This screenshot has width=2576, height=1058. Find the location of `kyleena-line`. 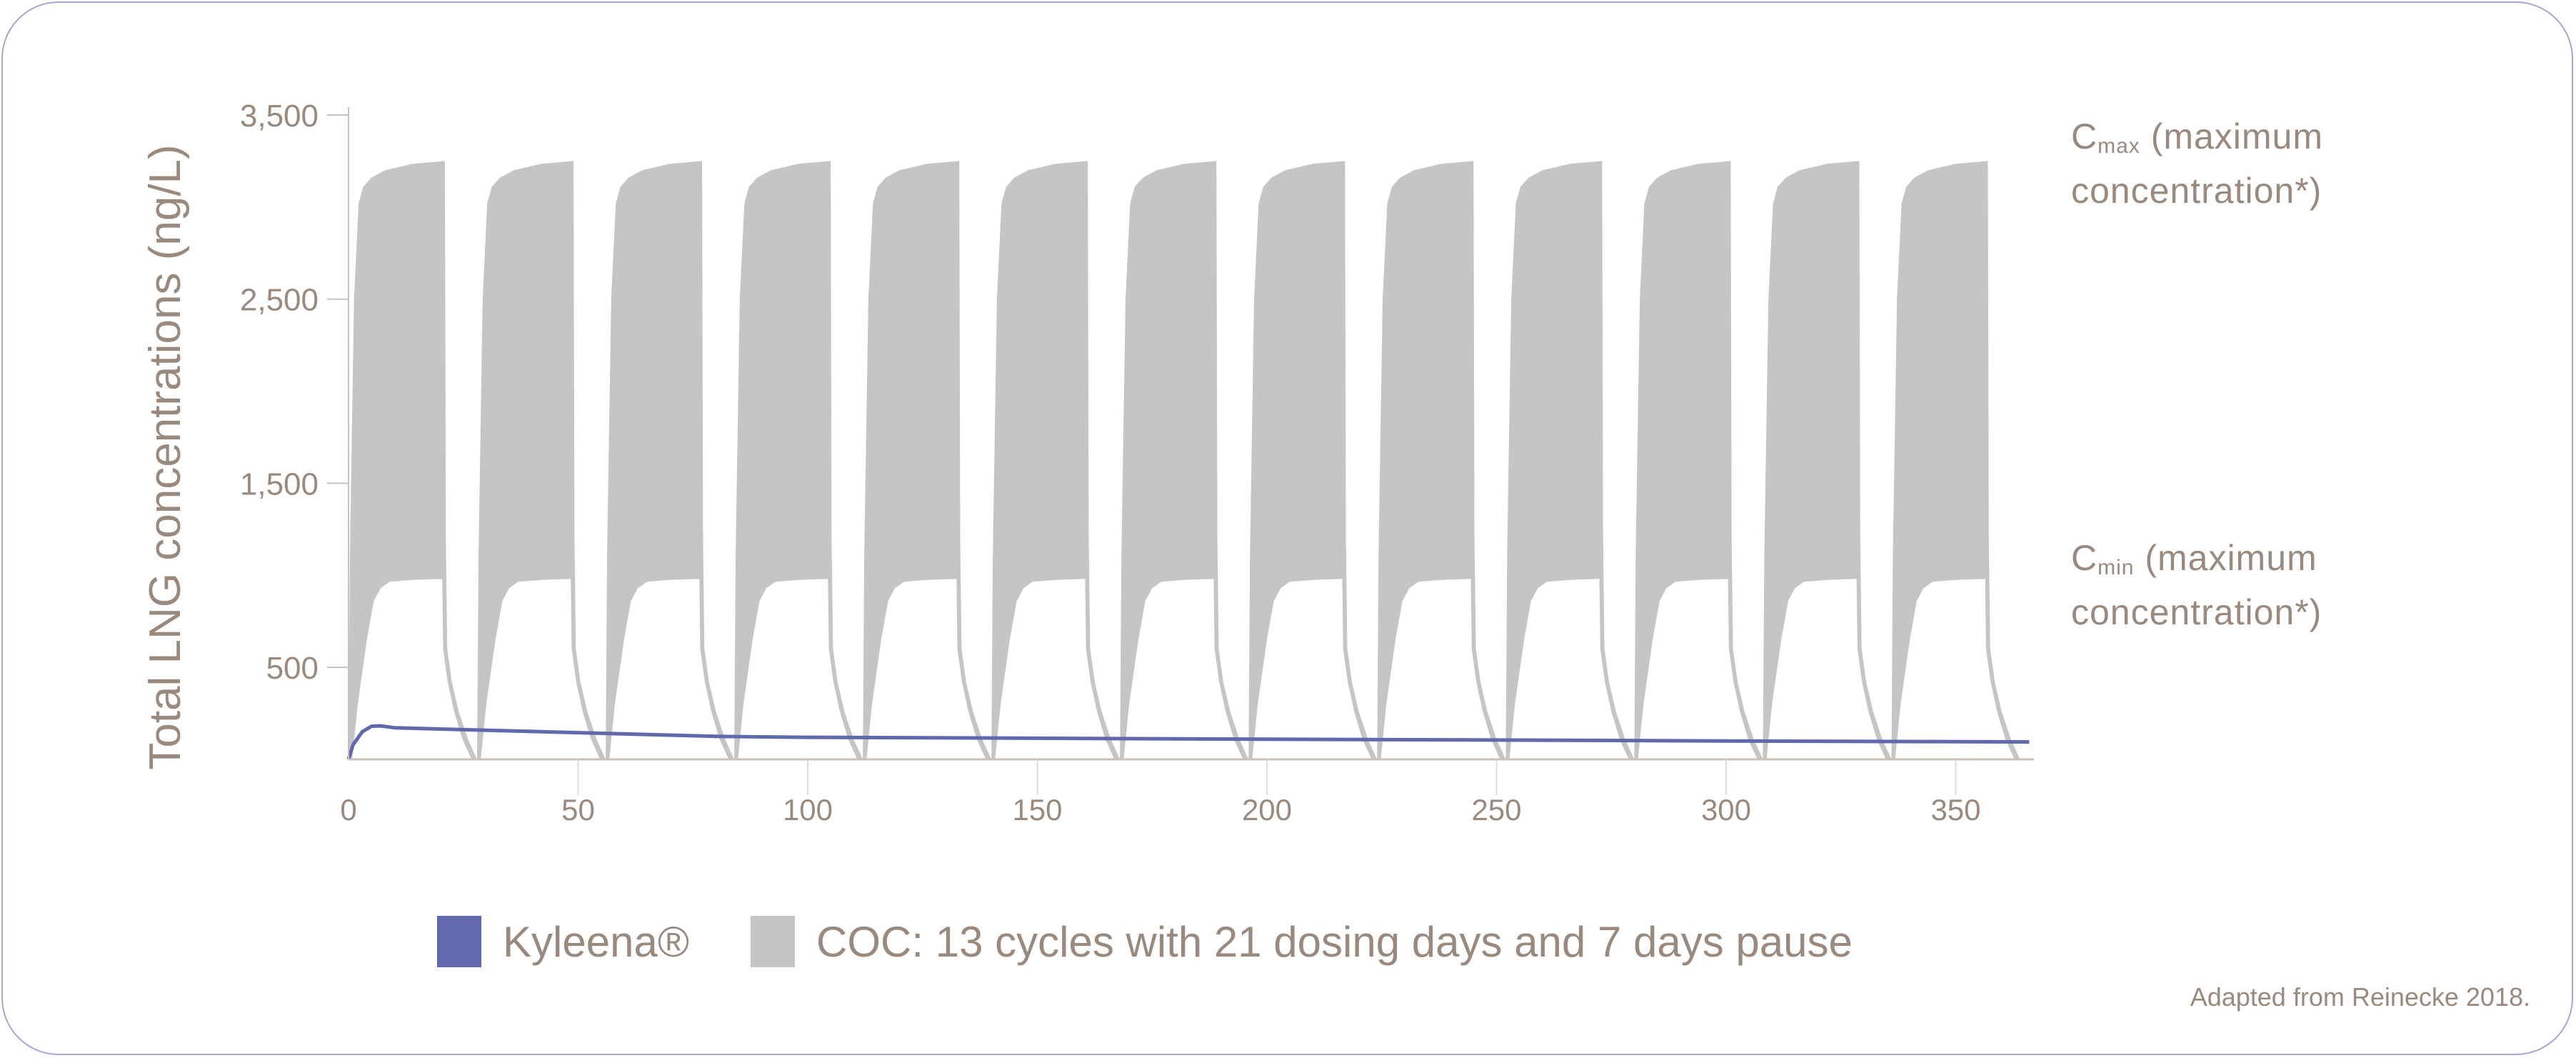

kyleena-line is located at coordinates (1188, 742).